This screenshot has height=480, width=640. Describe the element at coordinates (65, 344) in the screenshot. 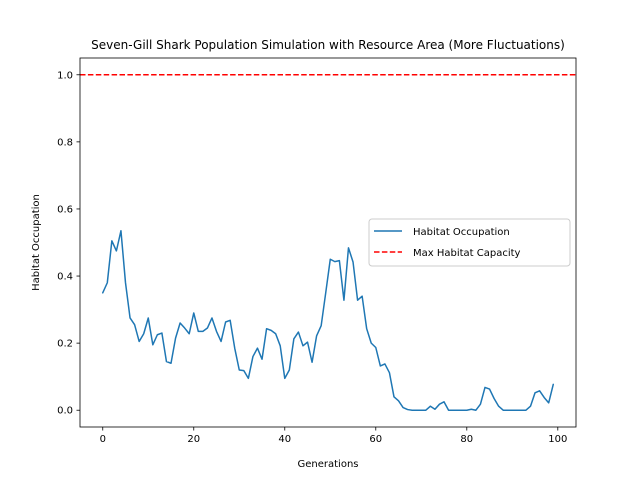

I see `y-tick-label: 0.2` at that location.